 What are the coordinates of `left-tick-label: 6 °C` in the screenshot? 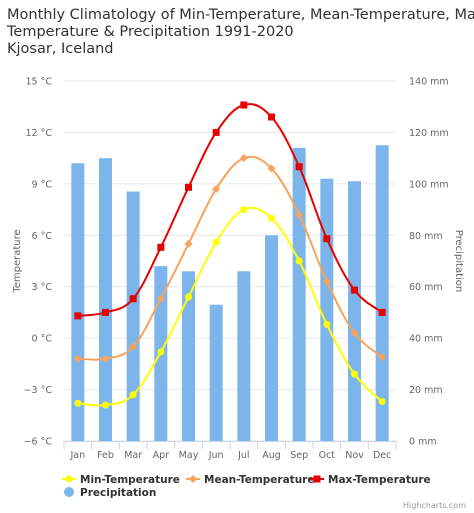 It's located at (42, 236).